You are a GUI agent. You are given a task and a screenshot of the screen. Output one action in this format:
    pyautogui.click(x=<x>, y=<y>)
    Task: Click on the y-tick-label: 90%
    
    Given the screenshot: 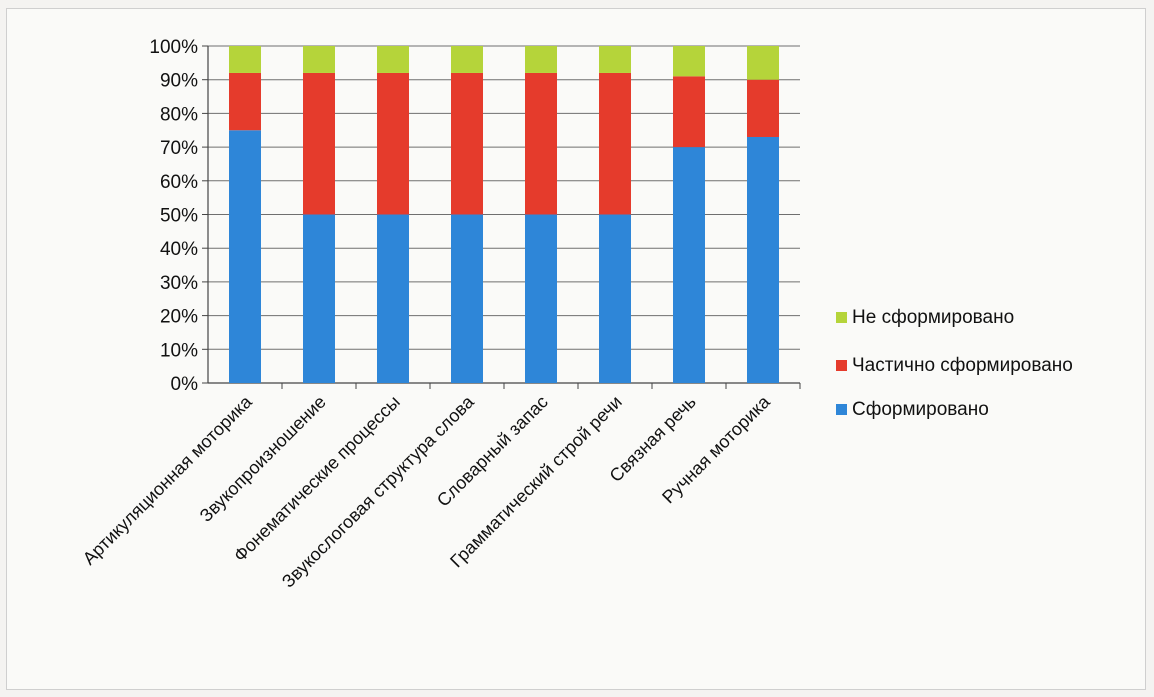 What is the action you would take?
    pyautogui.click(x=179, y=81)
    